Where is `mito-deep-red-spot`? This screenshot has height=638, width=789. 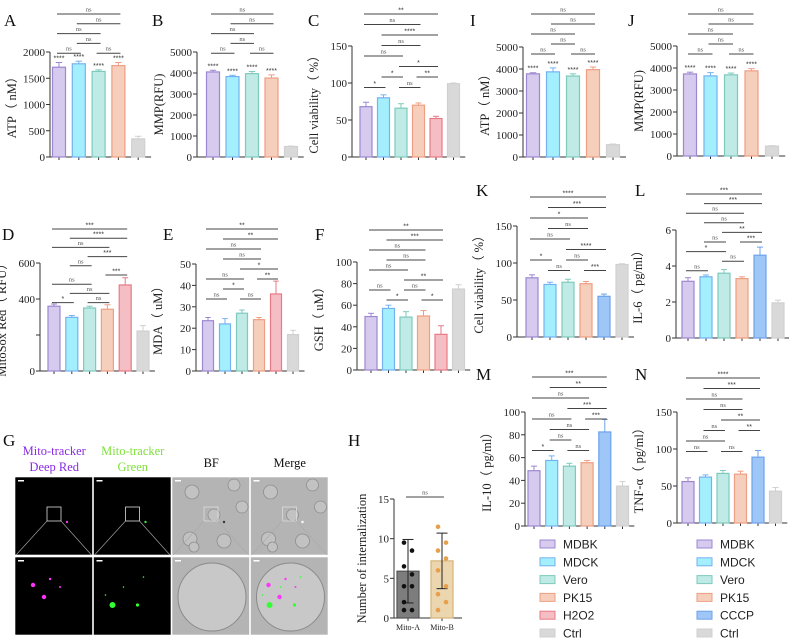 mito-deep-red-spot is located at coordinates (285, 579).